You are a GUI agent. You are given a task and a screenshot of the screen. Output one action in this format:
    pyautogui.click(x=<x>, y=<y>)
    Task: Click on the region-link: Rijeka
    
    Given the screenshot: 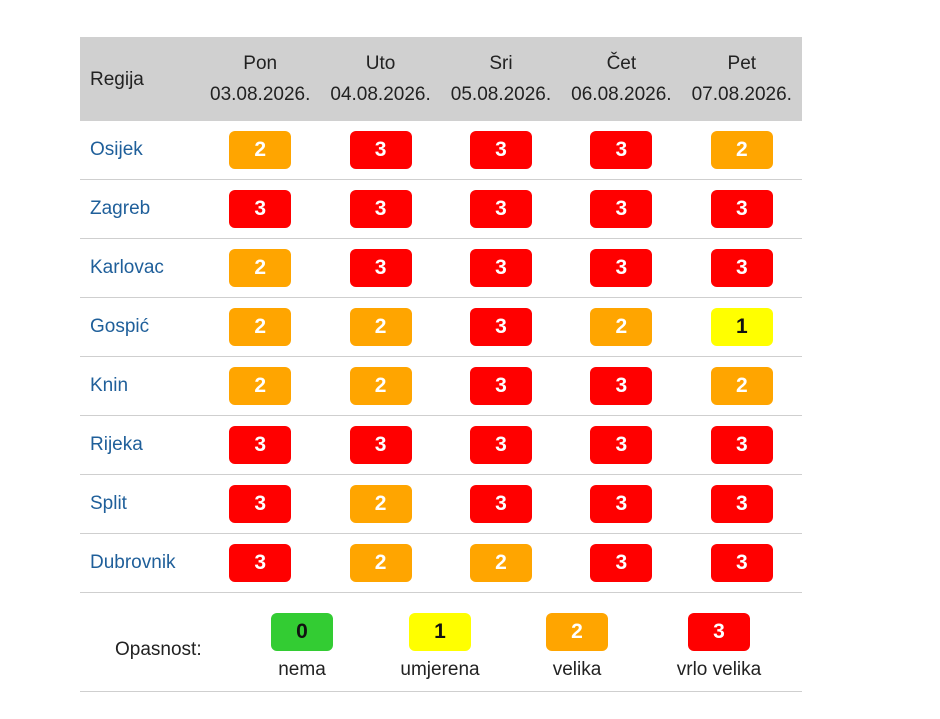 What is the action you would take?
    pyautogui.click(x=140, y=445)
    